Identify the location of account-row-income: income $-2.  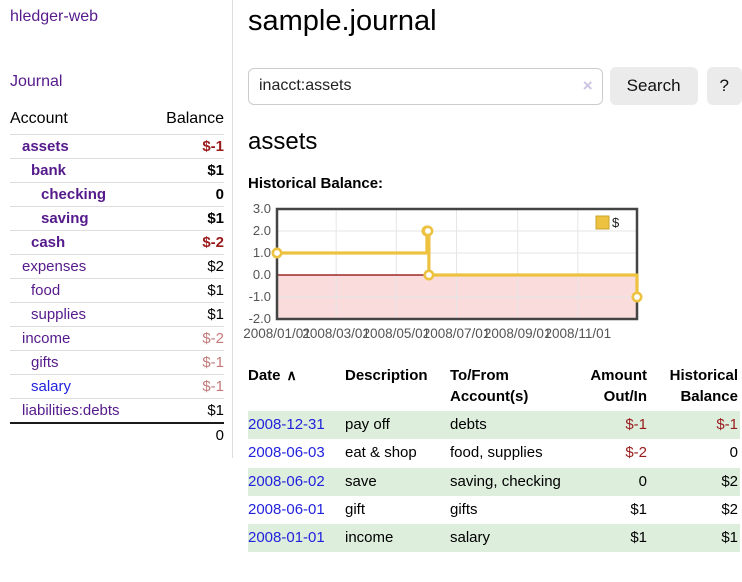
(117, 338).